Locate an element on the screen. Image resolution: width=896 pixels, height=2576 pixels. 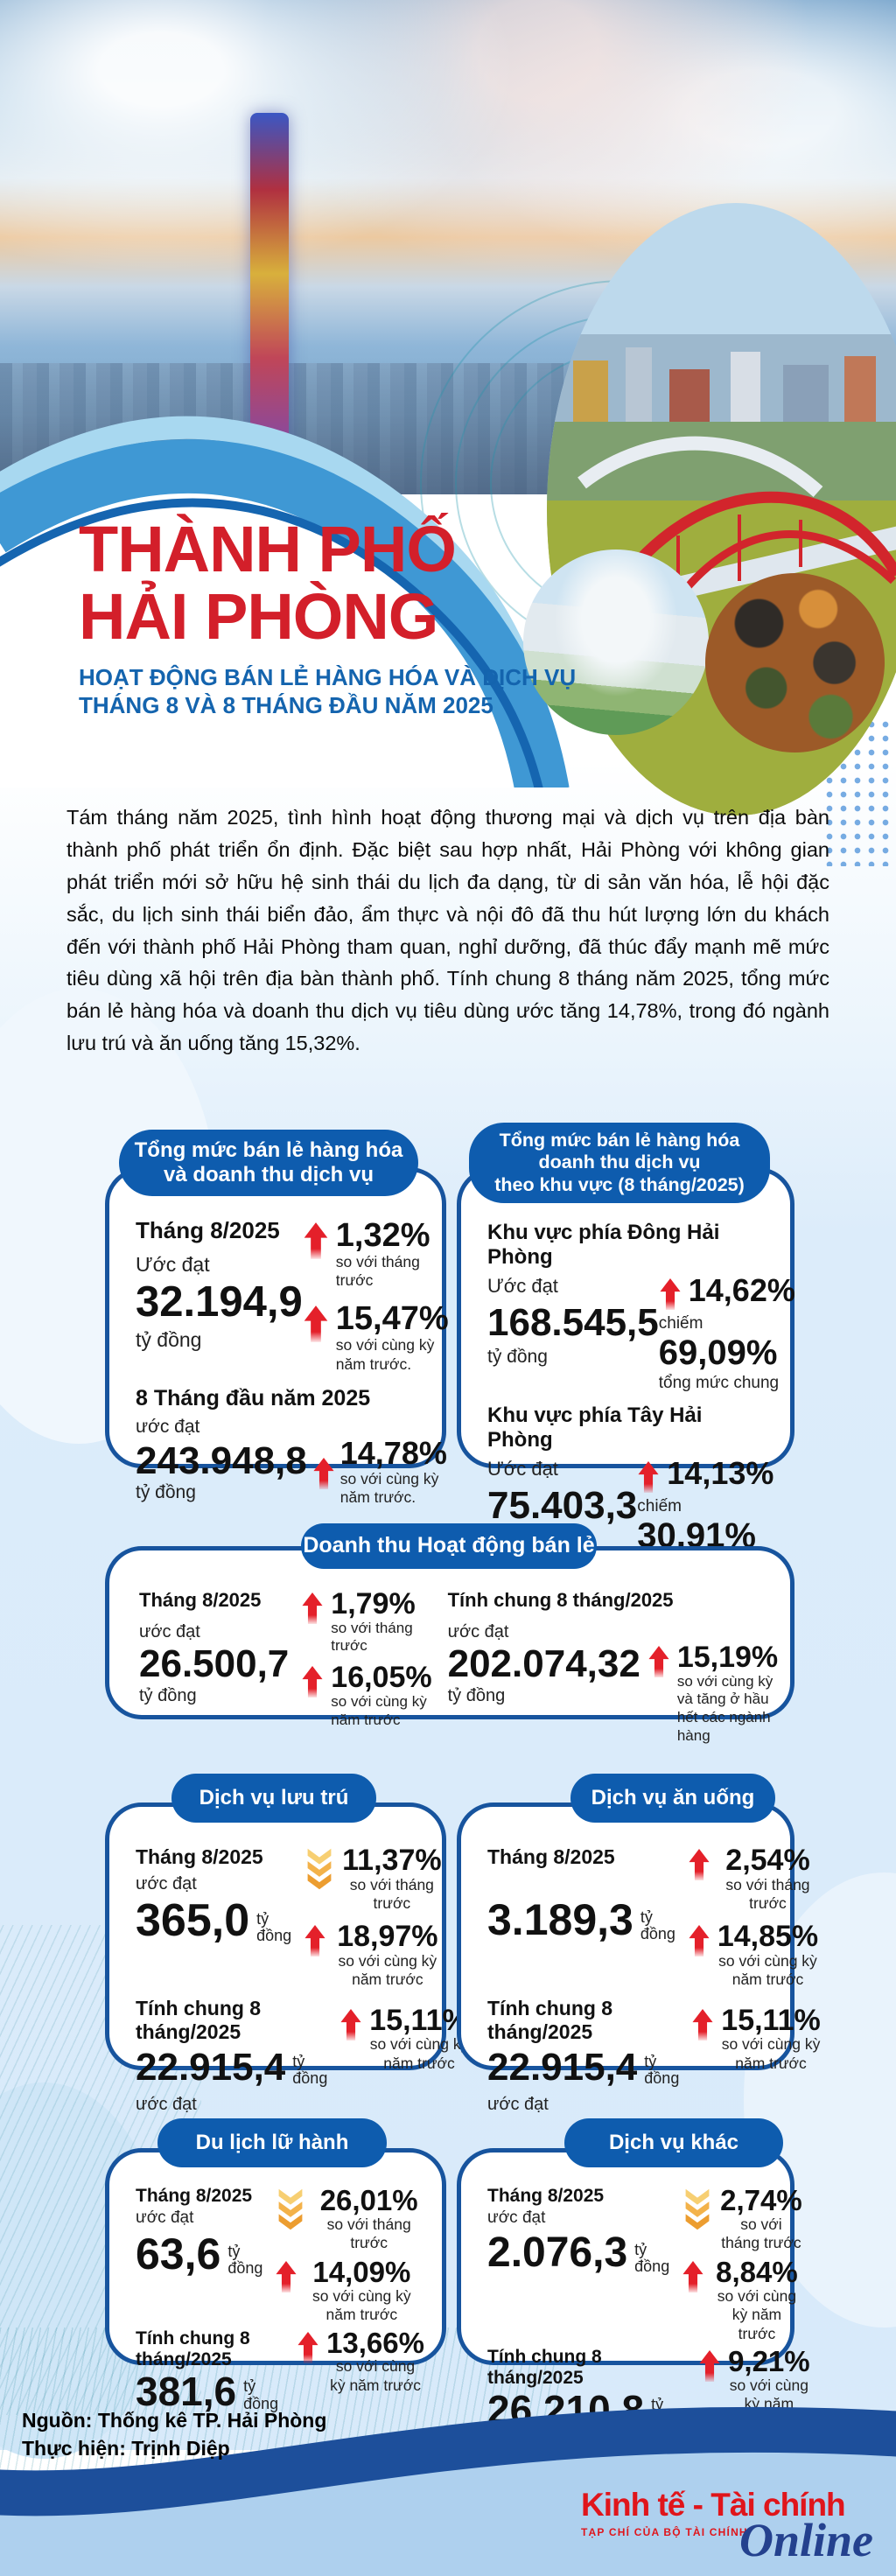
retail-total-header-line1: Tổng mức bán lẻ hàng hóa is located at coordinates (268, 1150).